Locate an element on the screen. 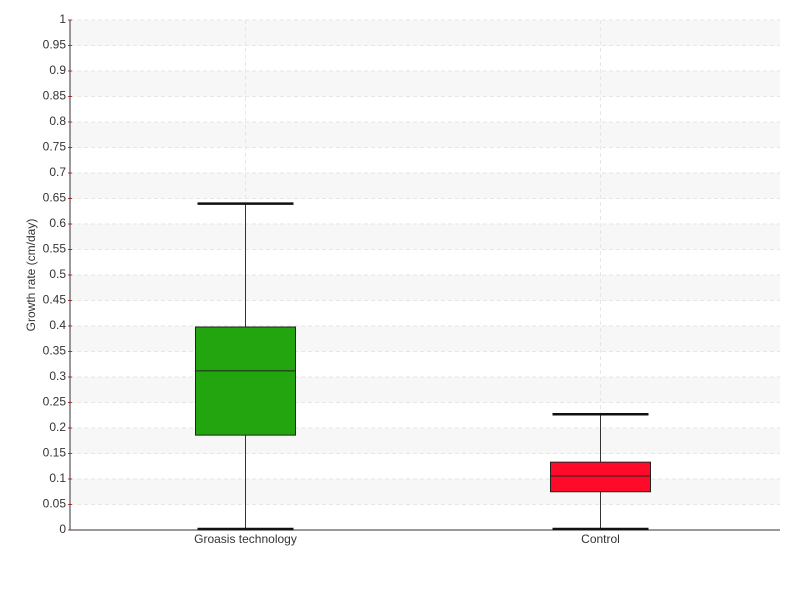 This screenshot has height=600, width=800. y-tick-label: 0.65 is located at coordinates (55, 198).